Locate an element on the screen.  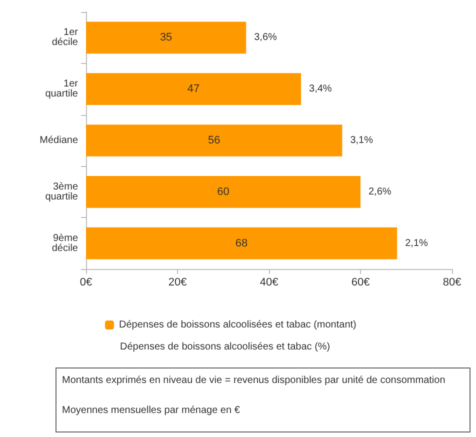
x-tick-label: 40€ is located at coordinates (269, 282).